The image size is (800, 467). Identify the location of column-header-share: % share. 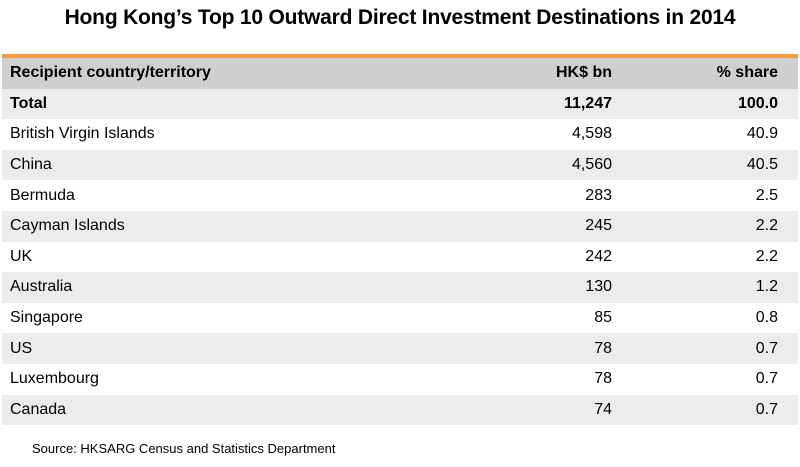
(747, 73).